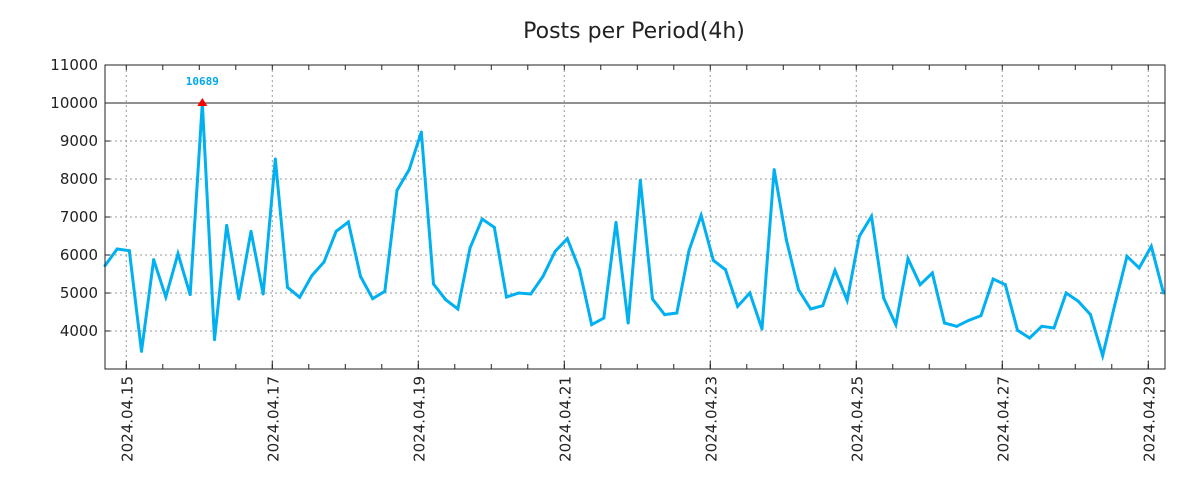 The width and height of the screenshot is (1200, 500). I want to click on x-tick-label: 2024.04.29, so click(1149, 419).